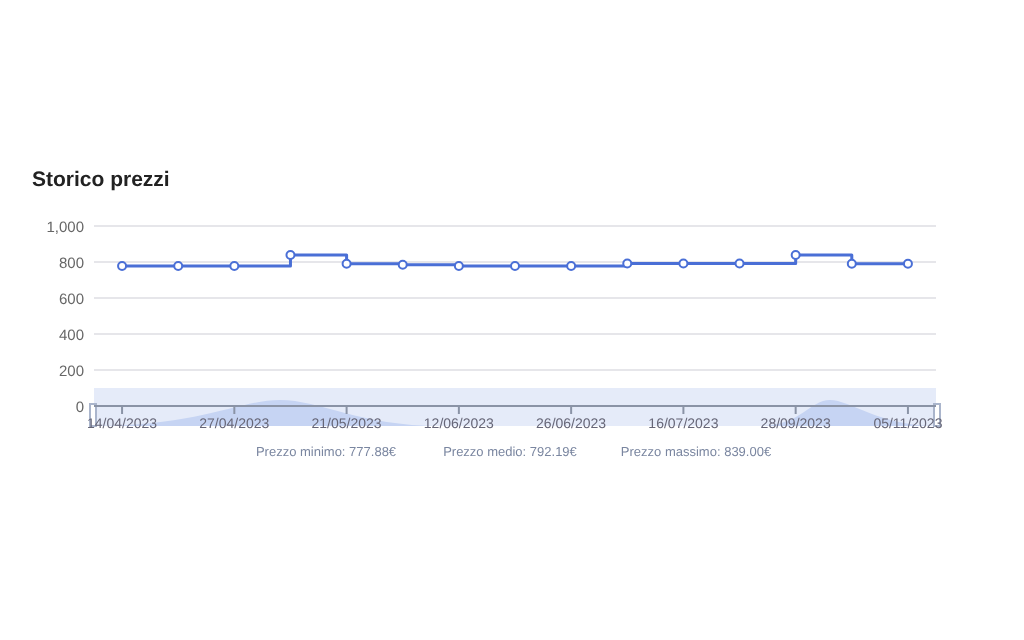  I want to click on chart-title: Storico prezzi, so click(101, 180).